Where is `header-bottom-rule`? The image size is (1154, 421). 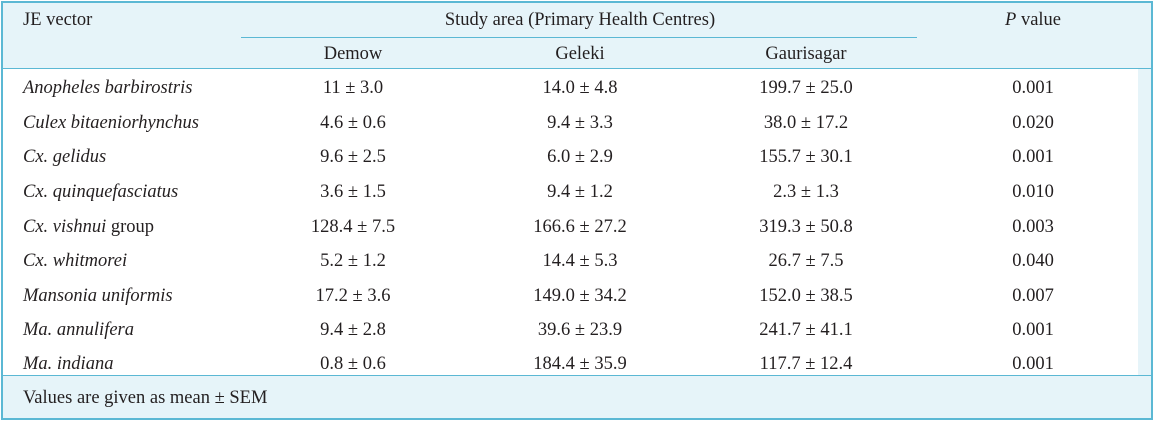 header-bottom-rule is located at coordinates (577, 68).